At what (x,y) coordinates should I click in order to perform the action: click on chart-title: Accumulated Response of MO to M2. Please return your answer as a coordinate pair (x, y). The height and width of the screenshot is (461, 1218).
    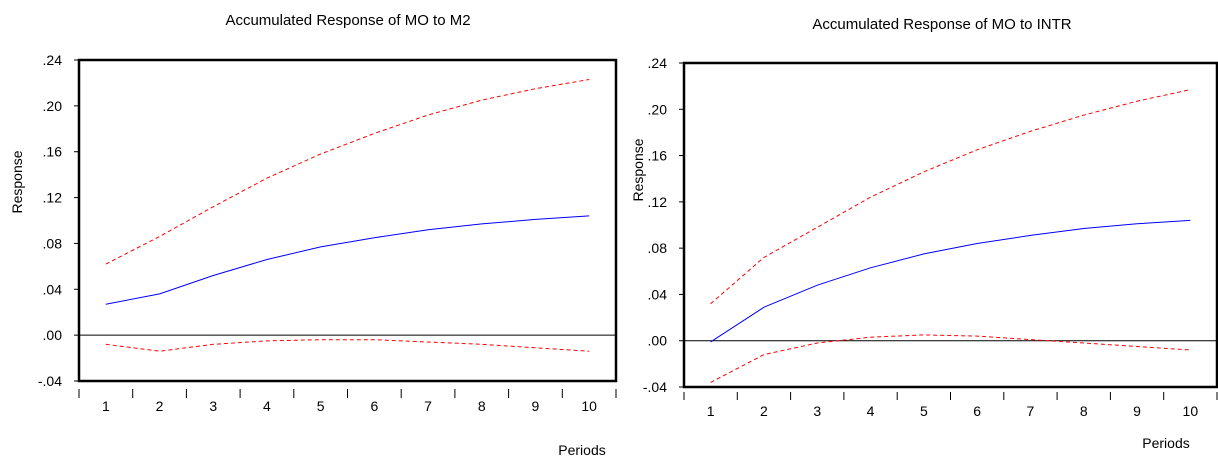
    Looking at the image, I should click on (347, 20).